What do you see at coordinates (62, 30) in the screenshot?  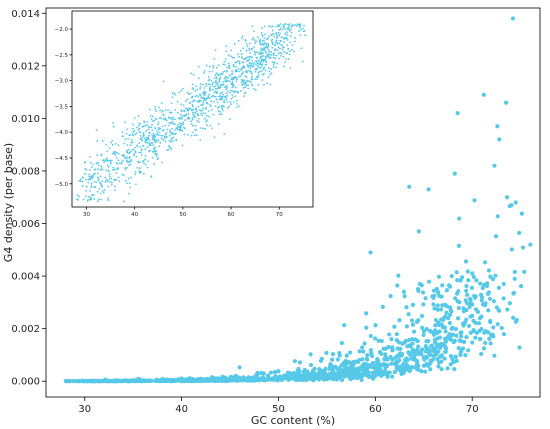 I see `inset-y-tick-label: −2.0` at bounding box center [62, 30].